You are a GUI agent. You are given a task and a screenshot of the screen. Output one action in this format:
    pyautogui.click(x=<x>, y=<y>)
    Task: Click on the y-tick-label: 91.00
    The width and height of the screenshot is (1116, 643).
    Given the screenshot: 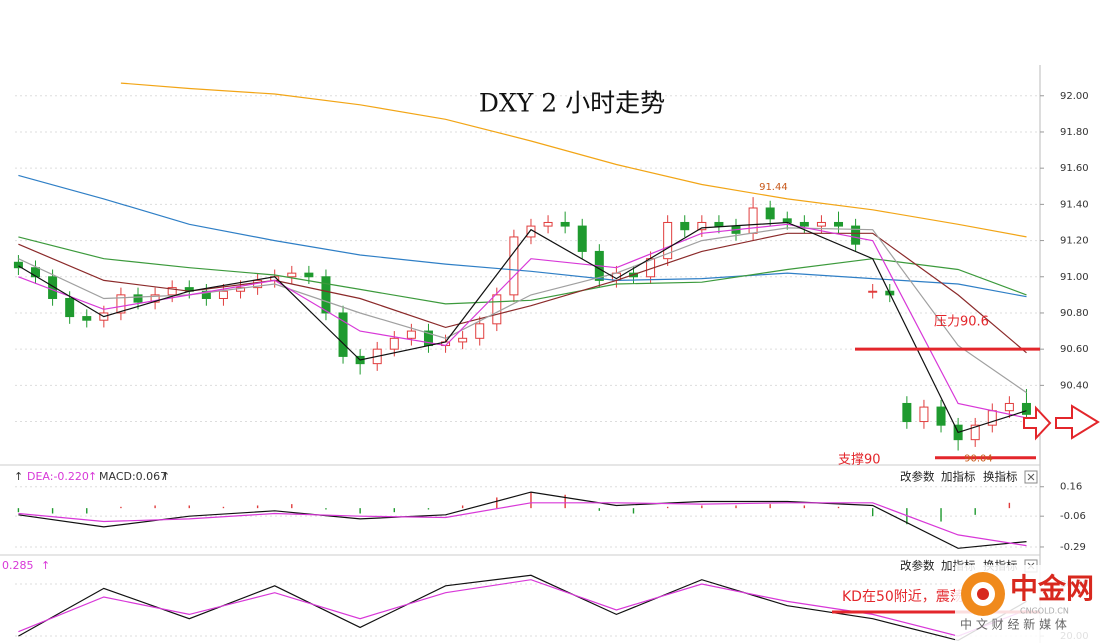 What is the action you would take?
    pyautogui.click(x=1074, y=277)
    